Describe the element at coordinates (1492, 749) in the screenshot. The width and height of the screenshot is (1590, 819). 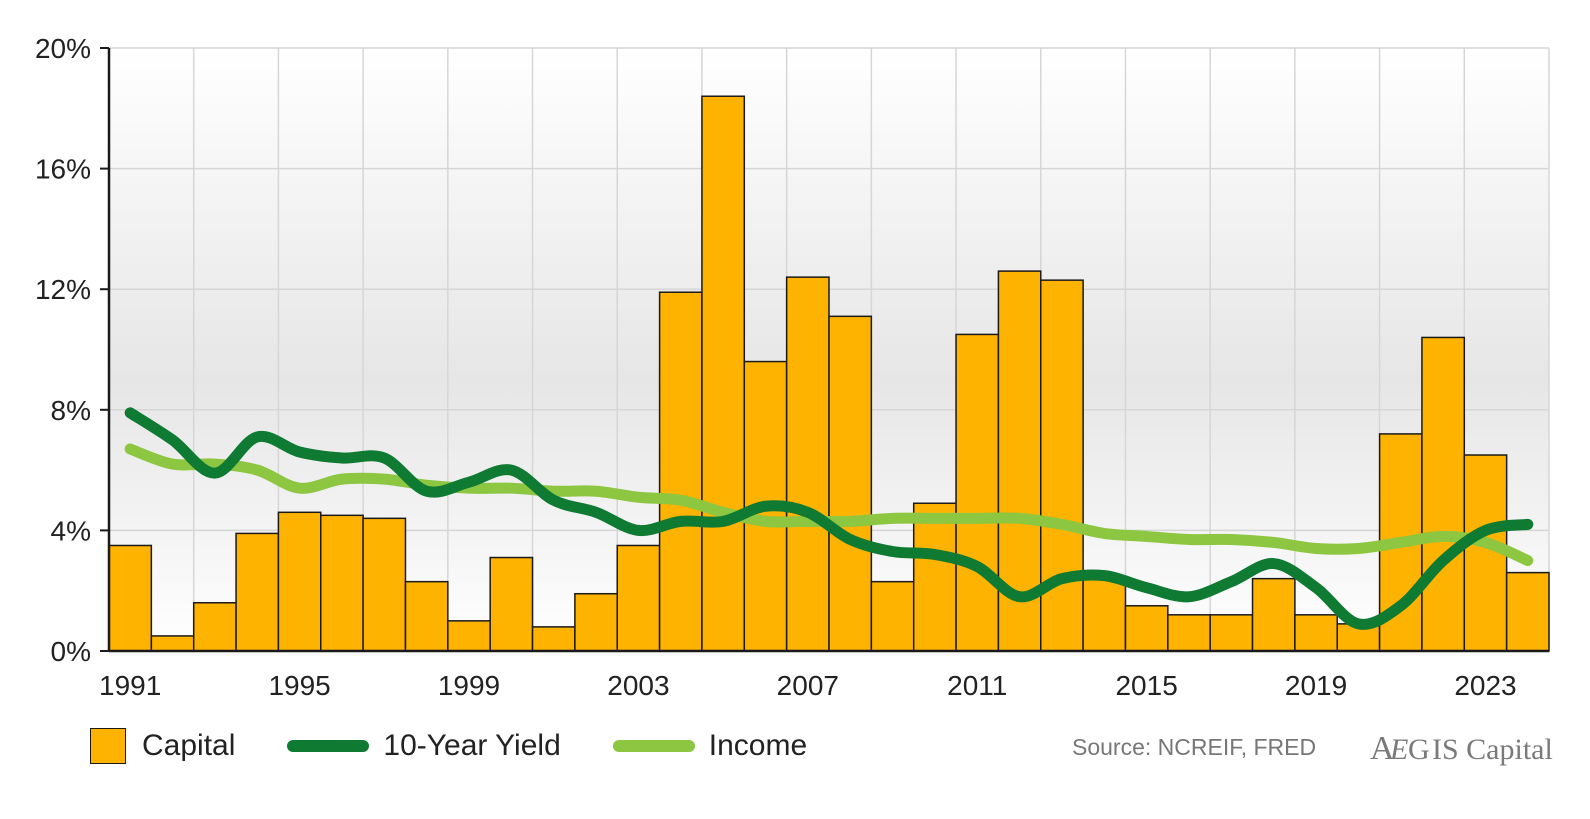
I see `svg-text: IS Capital` at that location.